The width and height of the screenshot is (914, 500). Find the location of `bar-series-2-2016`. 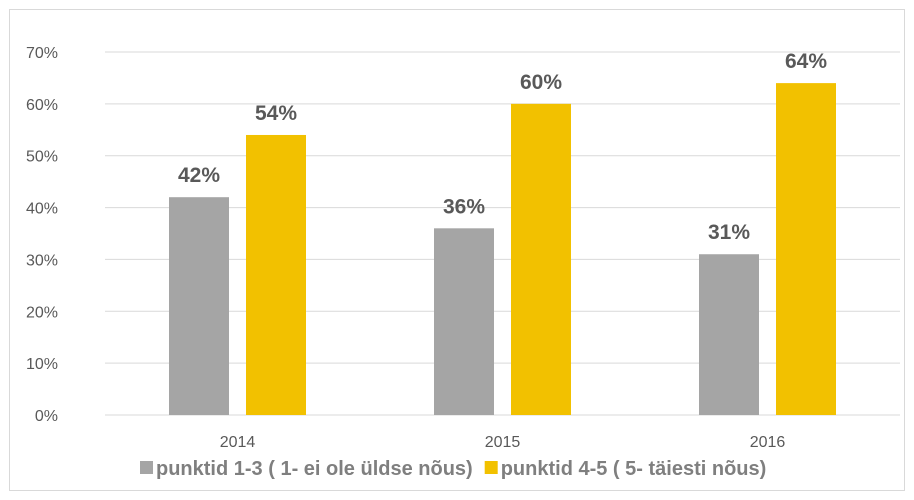

bar-series-2-2016 is located at coordinates (806, 249).